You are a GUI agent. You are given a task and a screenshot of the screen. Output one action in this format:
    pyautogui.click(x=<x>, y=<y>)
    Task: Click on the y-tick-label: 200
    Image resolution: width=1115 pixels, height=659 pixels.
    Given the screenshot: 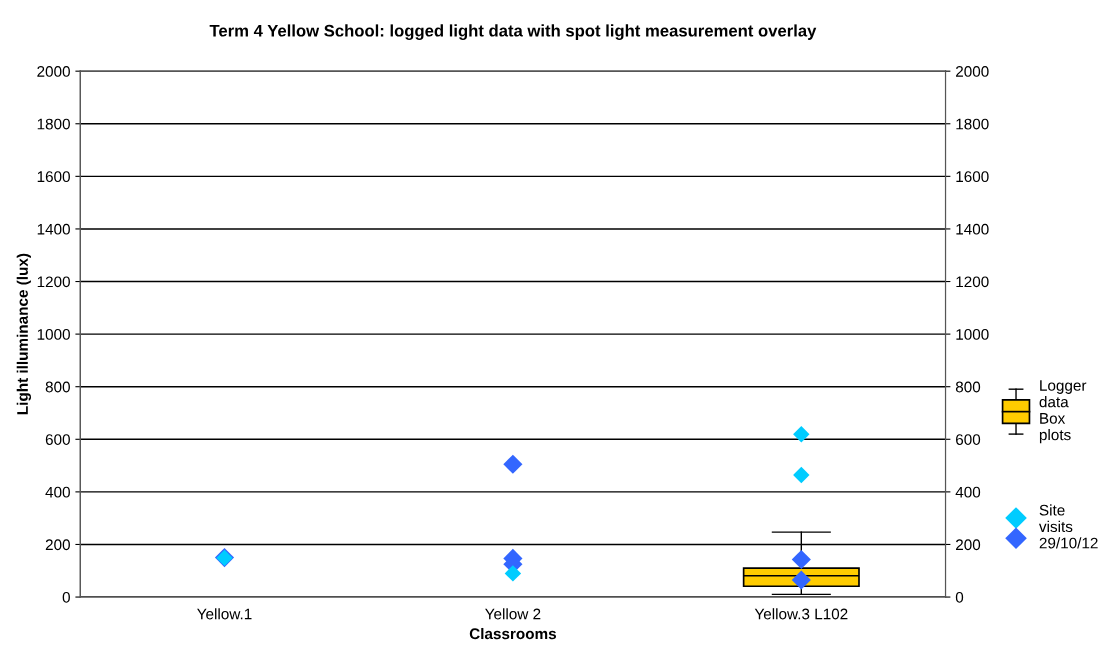 What is the action you would take?
    pyautogui.click(x=57, y=545)
    